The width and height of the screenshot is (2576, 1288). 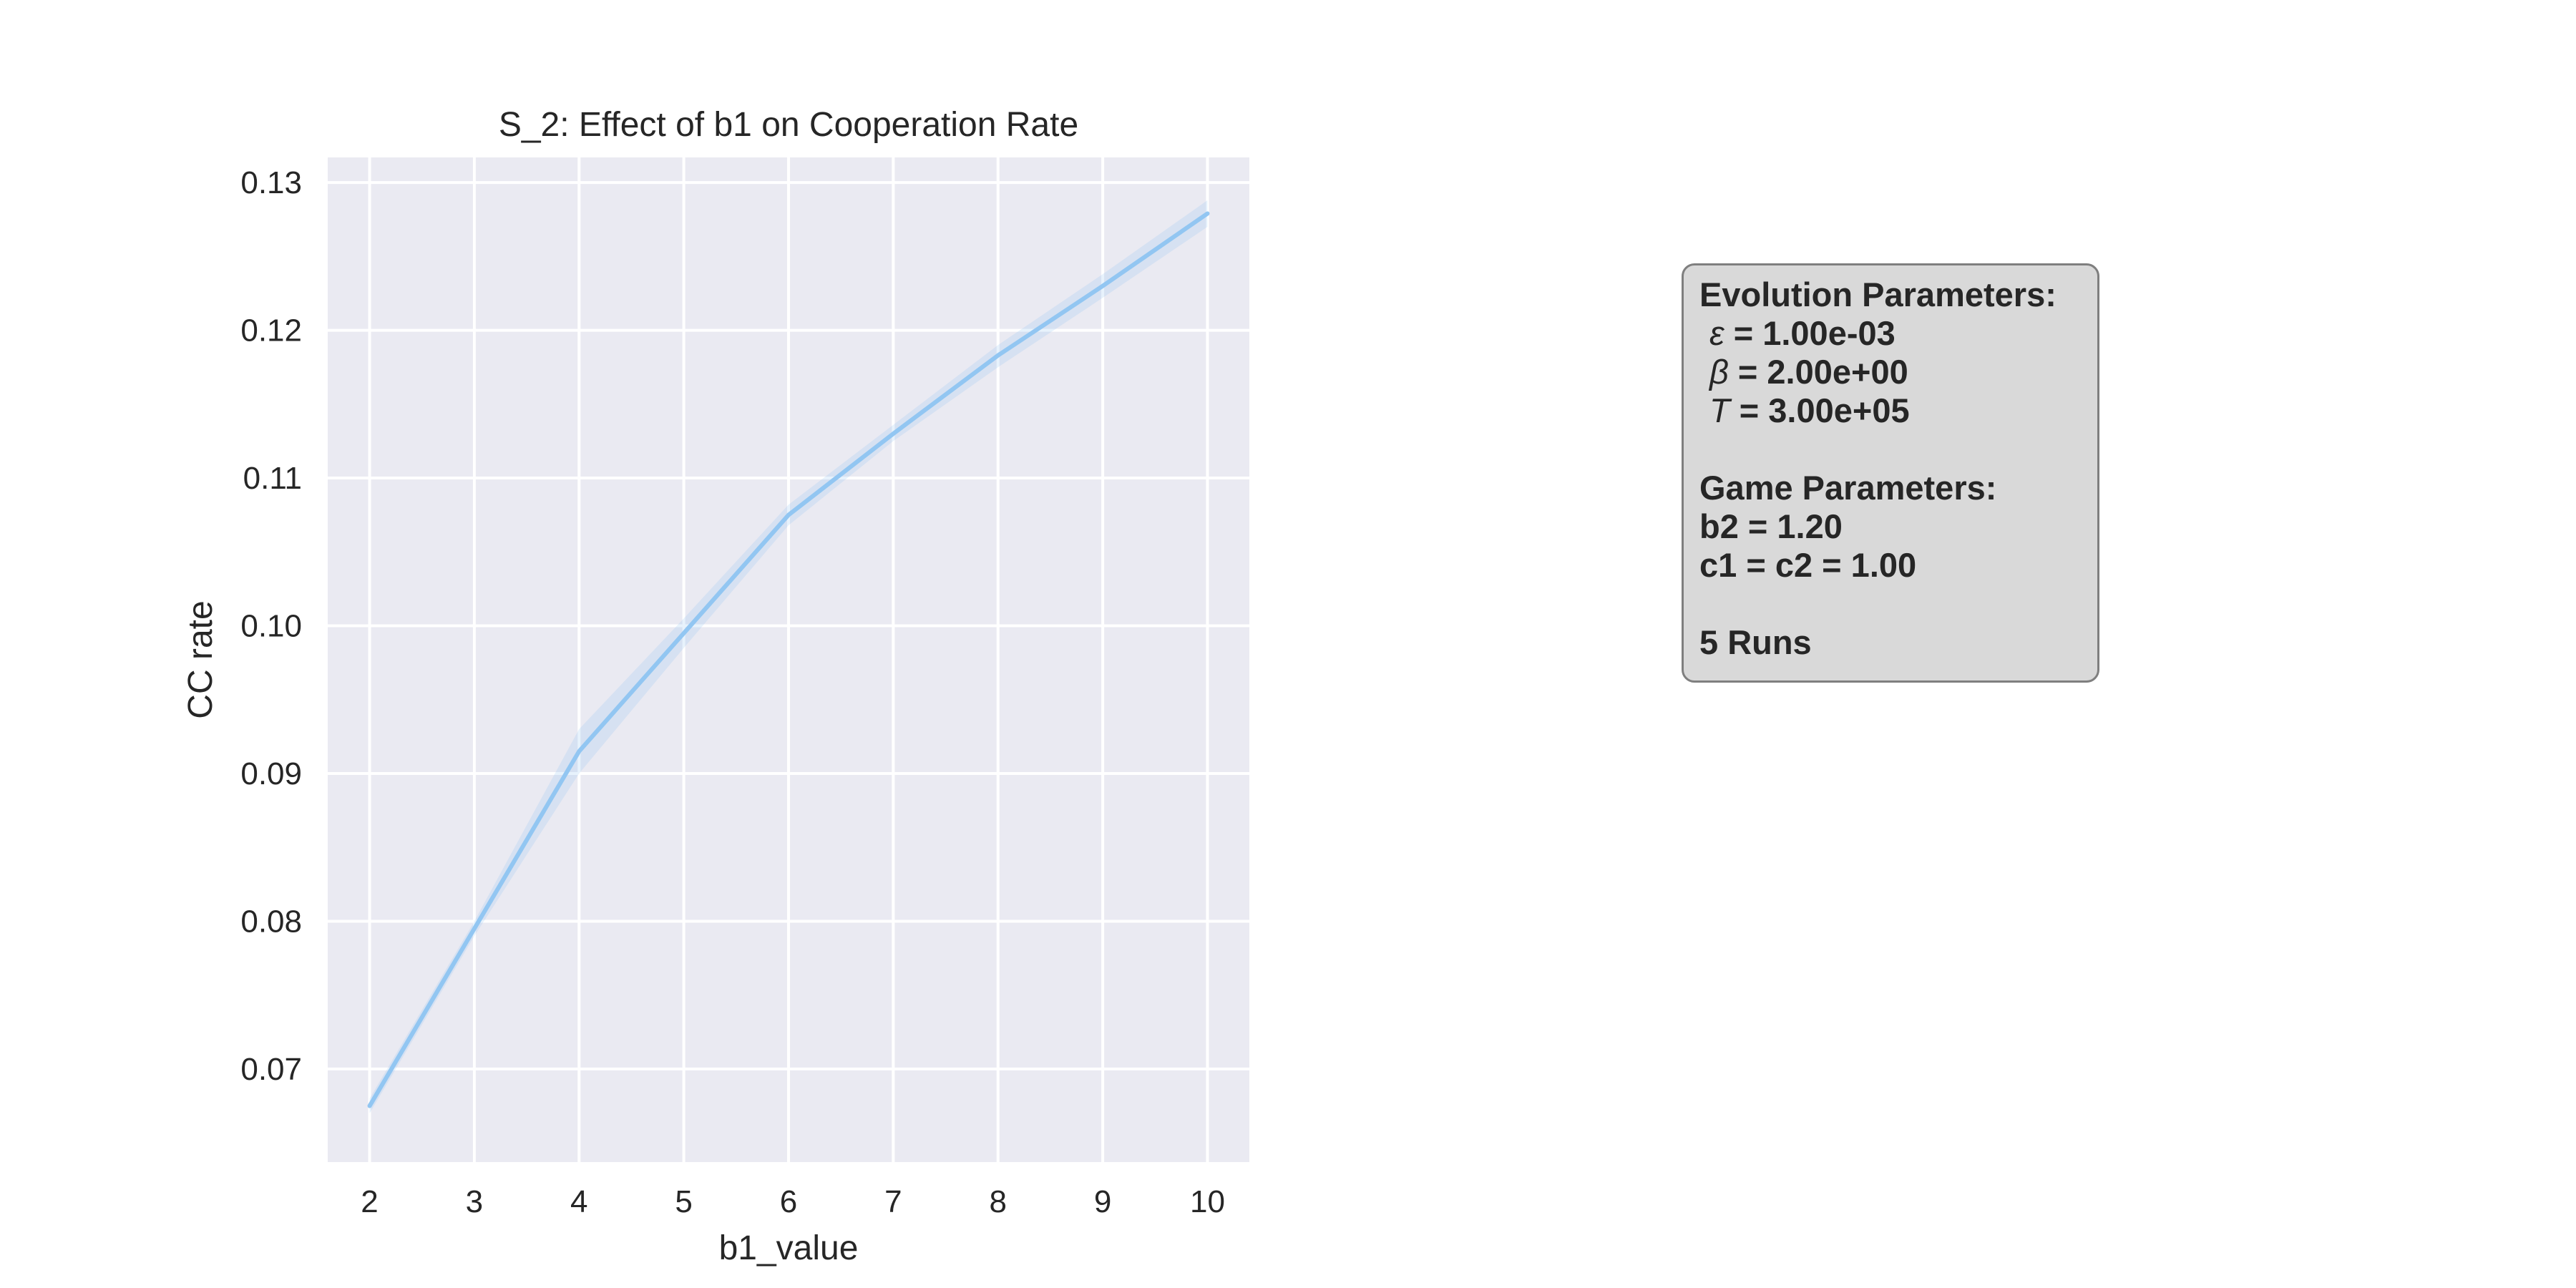 I want to click on x-tick-label: 8, so click(x=997, y=1201).